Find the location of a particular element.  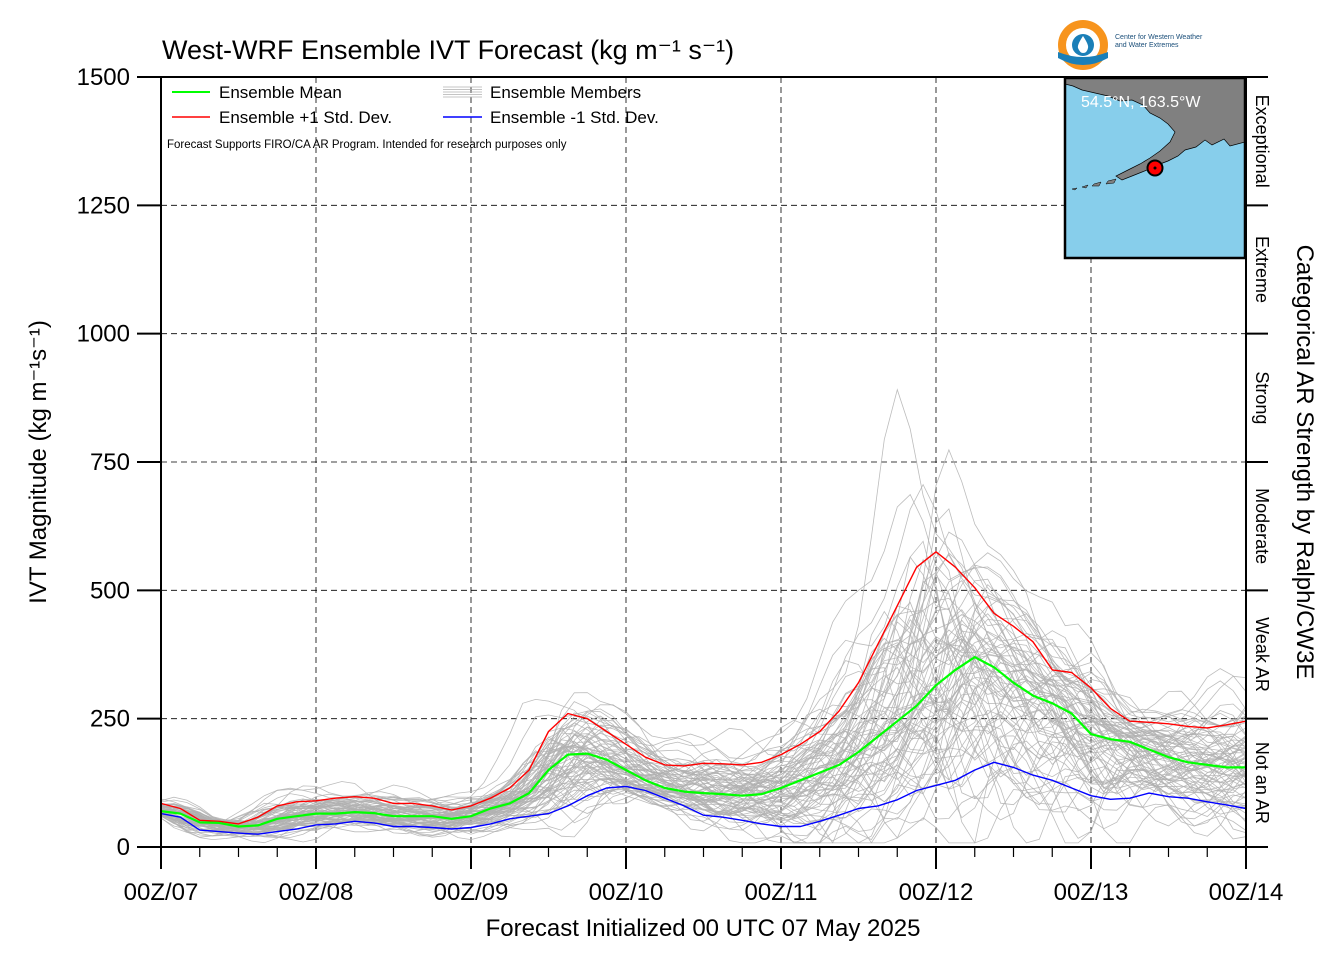

cw3e-logo is located at coordinates (1083, 45).